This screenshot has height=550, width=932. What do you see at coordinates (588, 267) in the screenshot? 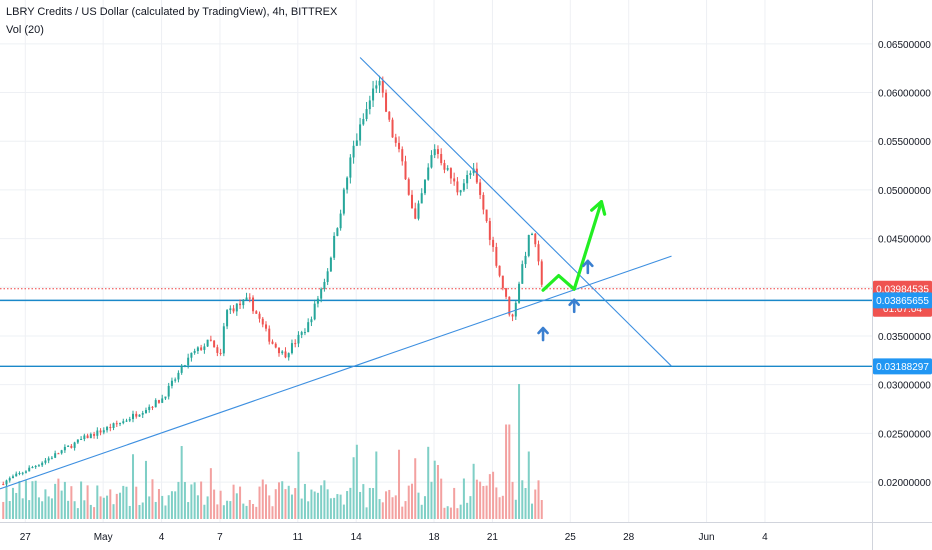
I see `up-arrow` at bounding box center [588, 267].